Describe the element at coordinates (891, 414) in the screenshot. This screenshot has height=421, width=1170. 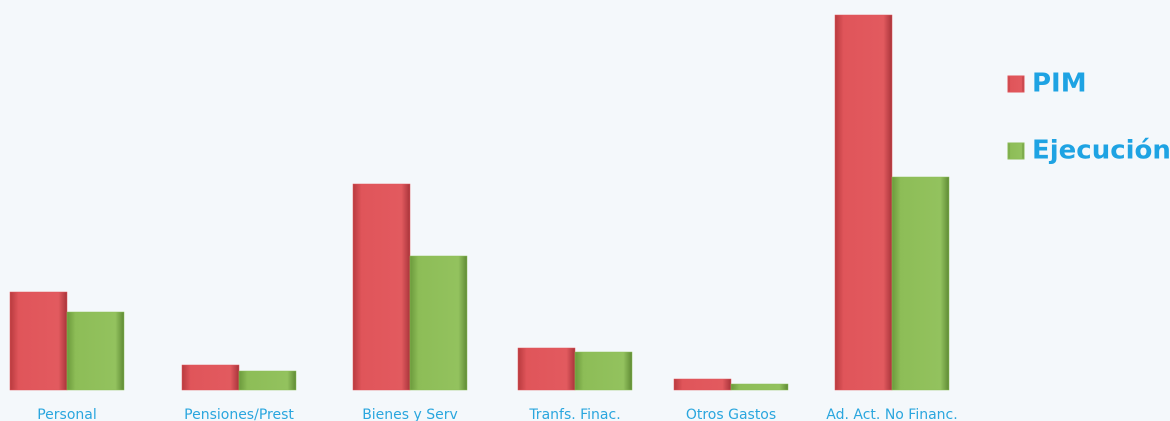
I see `x-tick-label: Ad. Act. No Financ.` at that location.